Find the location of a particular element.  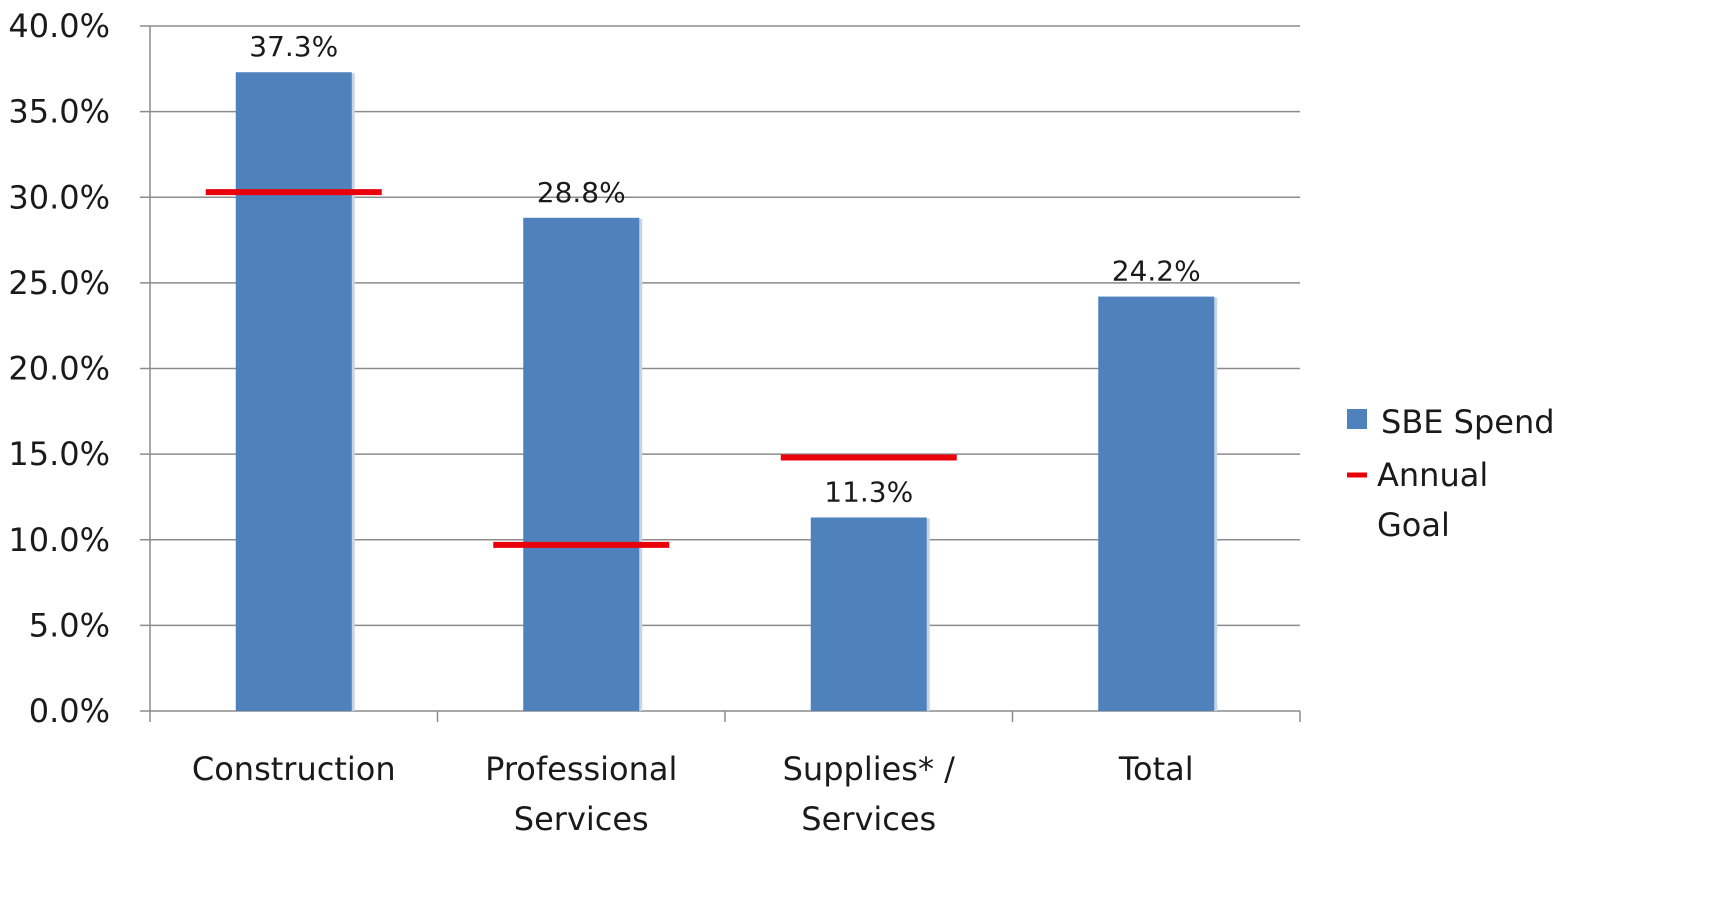

legend: SBE Spend Annual Goal is located at coordinates (1451, 473).